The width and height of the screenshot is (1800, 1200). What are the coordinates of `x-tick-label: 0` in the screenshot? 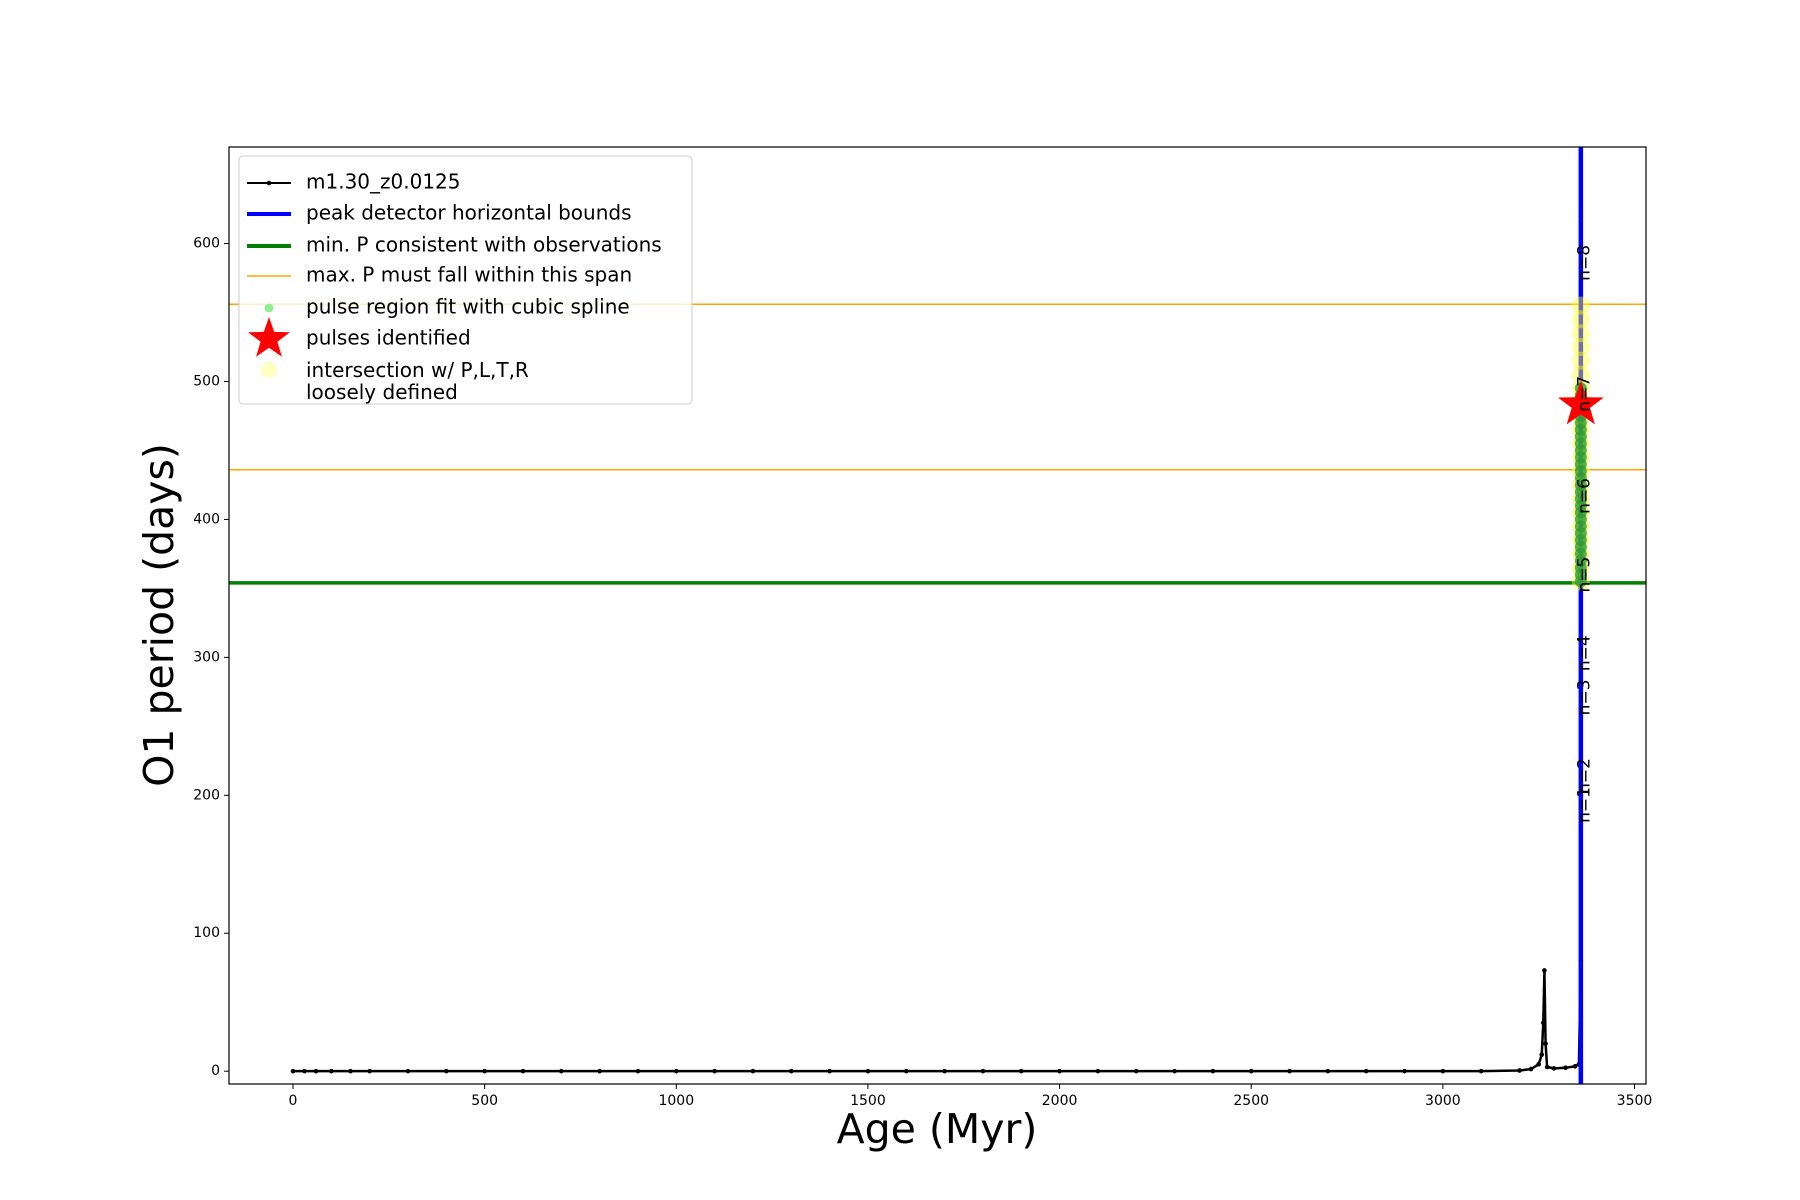 It's located at (293, 1101).